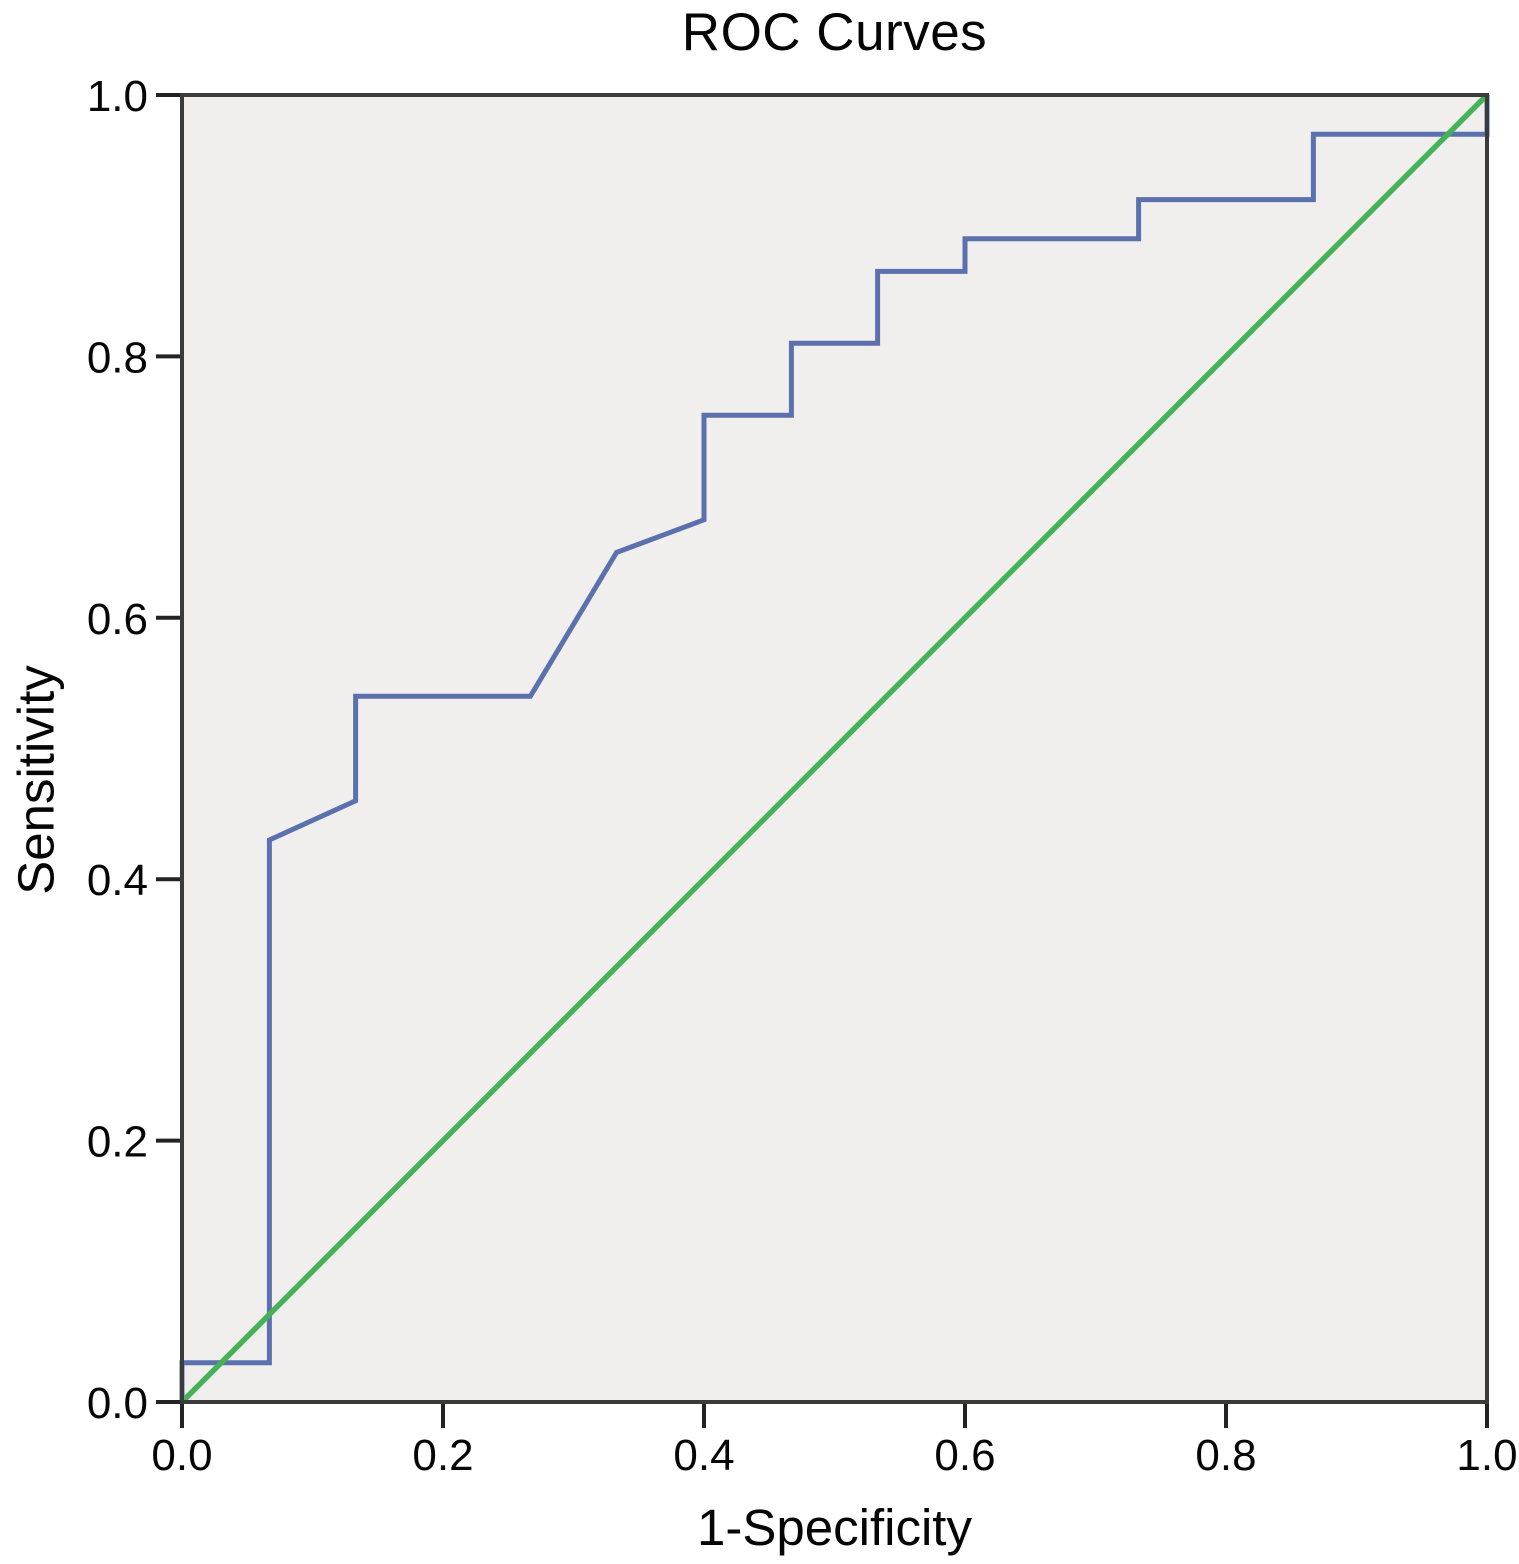 The image size is (1519, 1564). What do you see at coordinates (181, 1455) in the screenshot?
I see `x-tick-label: 0.0` at bounding box center [181, 1455].